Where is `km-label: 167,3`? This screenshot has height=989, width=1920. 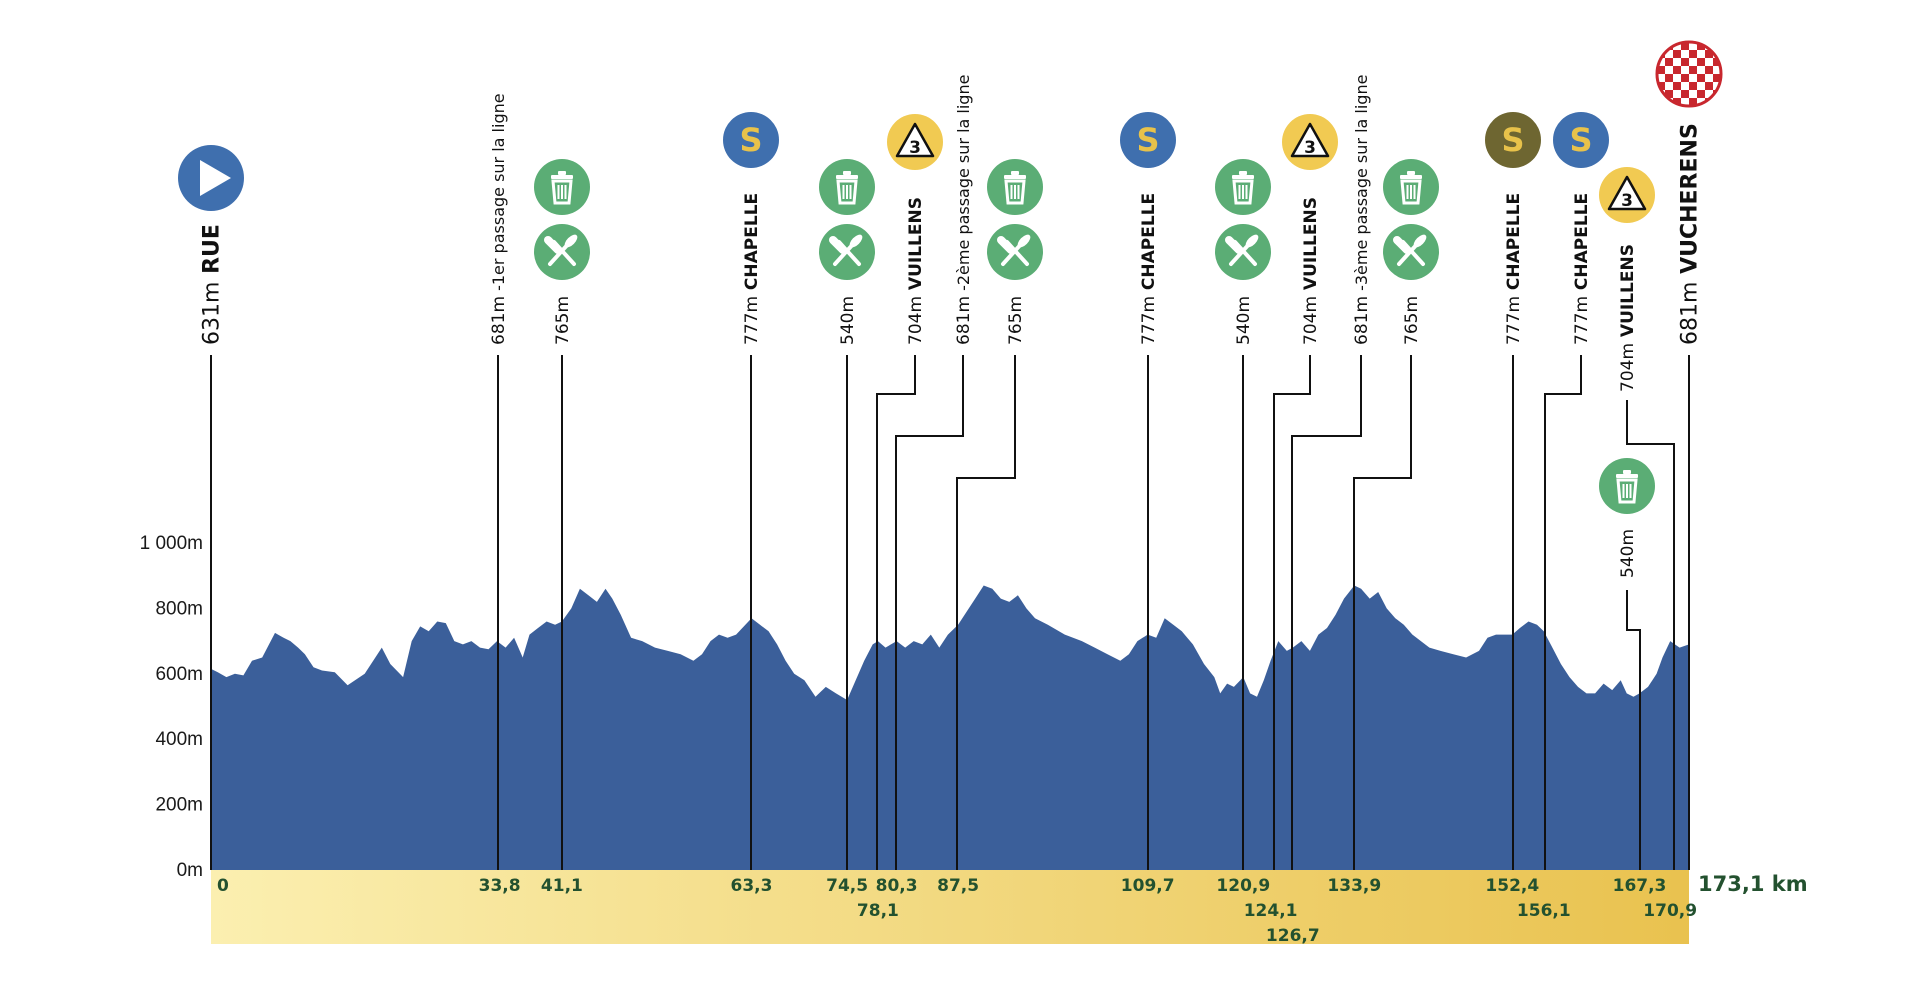 km-label: 167,3 is located at coordinates (1640, 886).